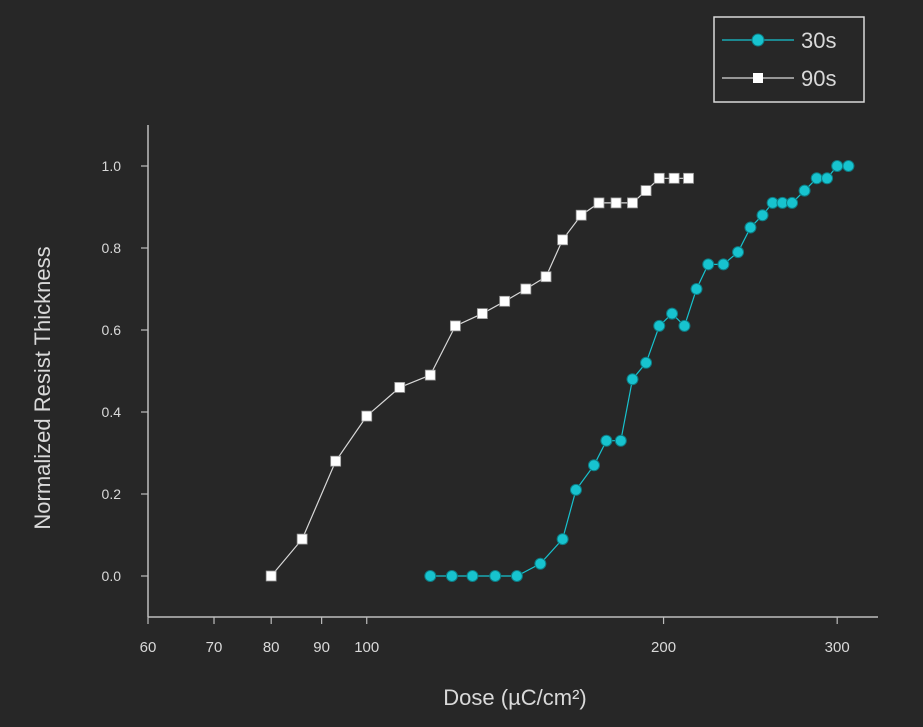 The image size is (923, 727). I want to click on x-tick-label: 100, so click(366, 647).